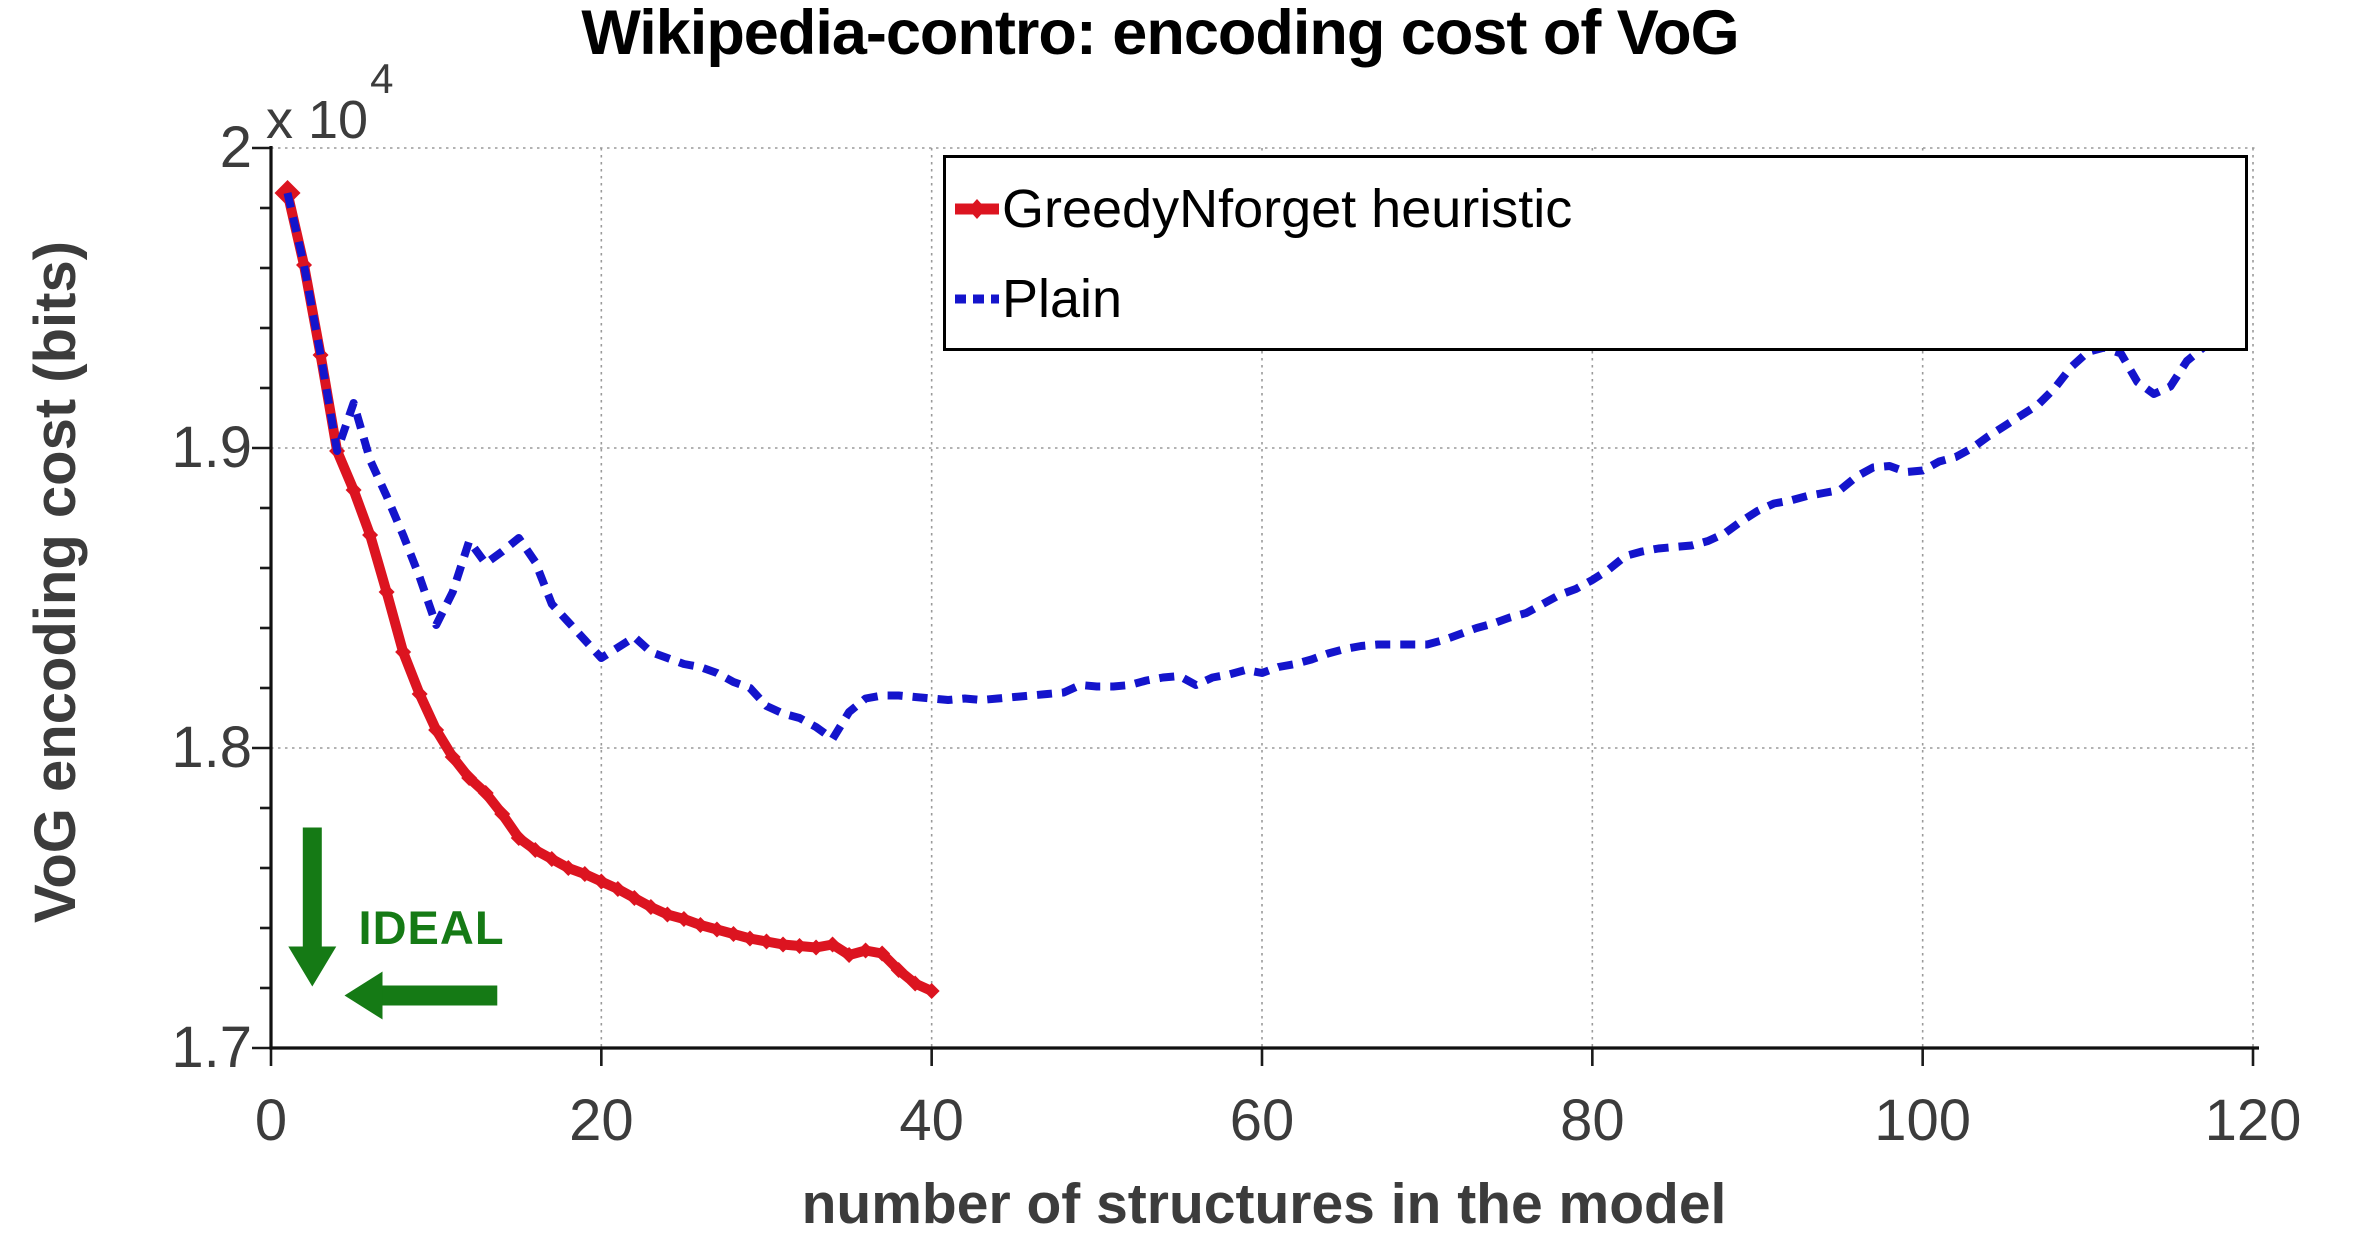 This screenshot has height=1251, width=2362. What do you see at coordinates (211, 1047) in the screenshot?
I see `y-tick-label-1.7: 1.7` at bounding box center [211, 1047].